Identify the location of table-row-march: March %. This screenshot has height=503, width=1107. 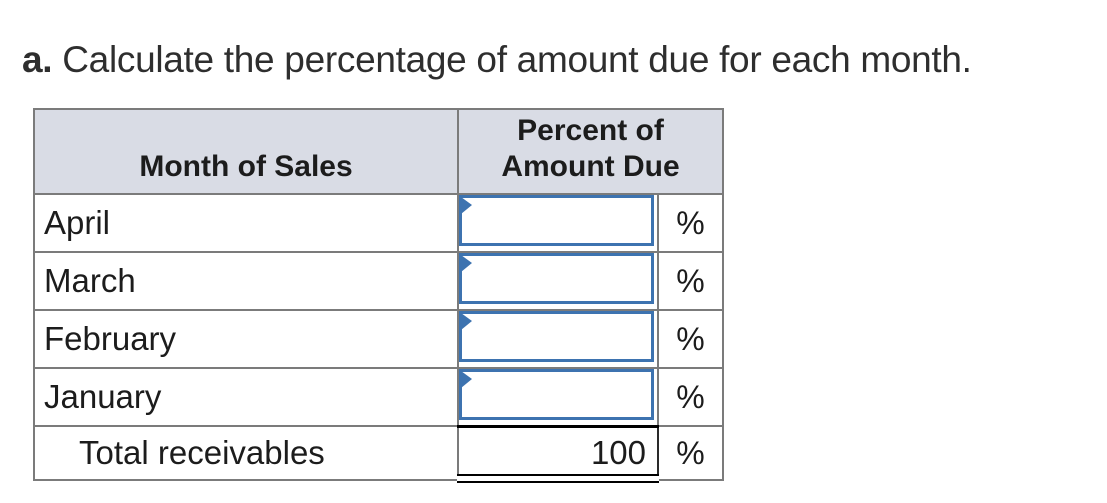
(379, 281).